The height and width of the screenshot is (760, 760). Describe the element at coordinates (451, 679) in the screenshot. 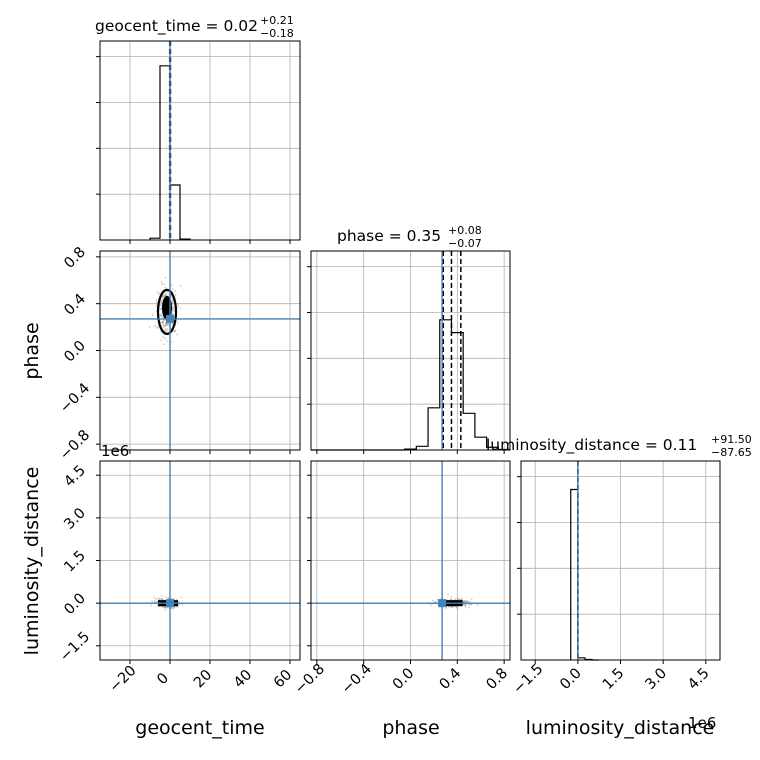

I see `x-tick-label: 0.4` at that location.